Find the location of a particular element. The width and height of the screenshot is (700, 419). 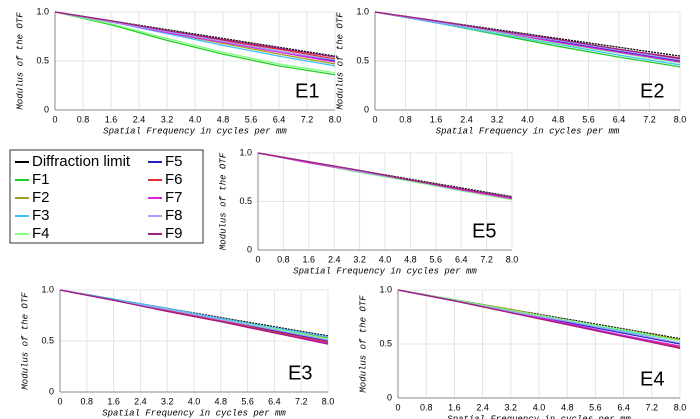

legend-label: F5 is located at coordinates (174, 161).